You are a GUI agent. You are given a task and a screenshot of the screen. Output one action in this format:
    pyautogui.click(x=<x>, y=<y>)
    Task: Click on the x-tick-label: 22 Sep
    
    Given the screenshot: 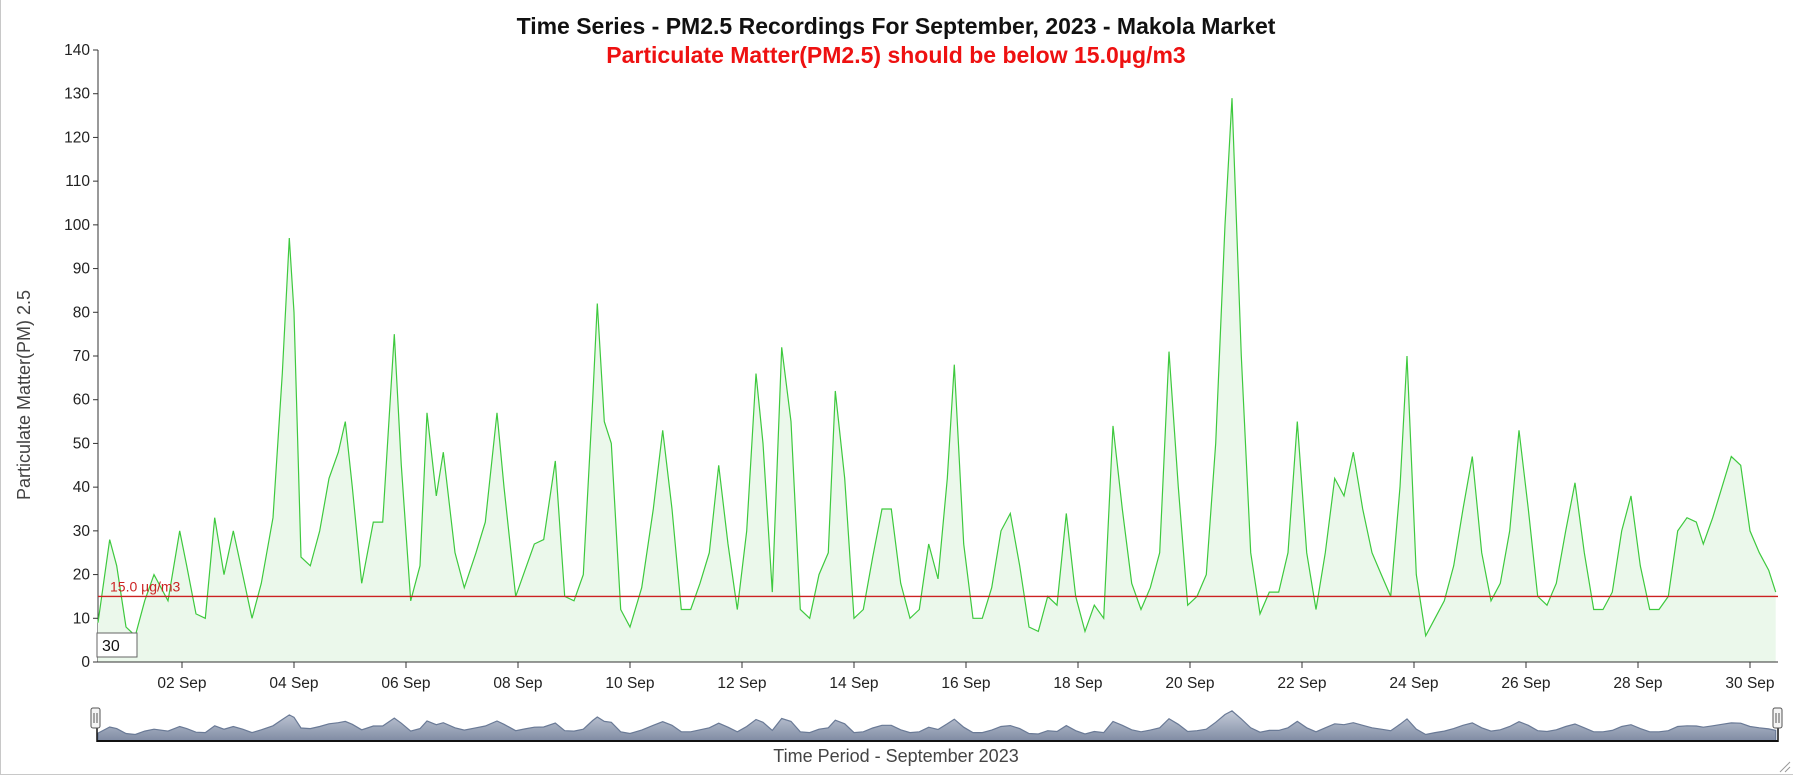 What is the action you would take?
    pyautogui.click(x=1301, y=683)
    